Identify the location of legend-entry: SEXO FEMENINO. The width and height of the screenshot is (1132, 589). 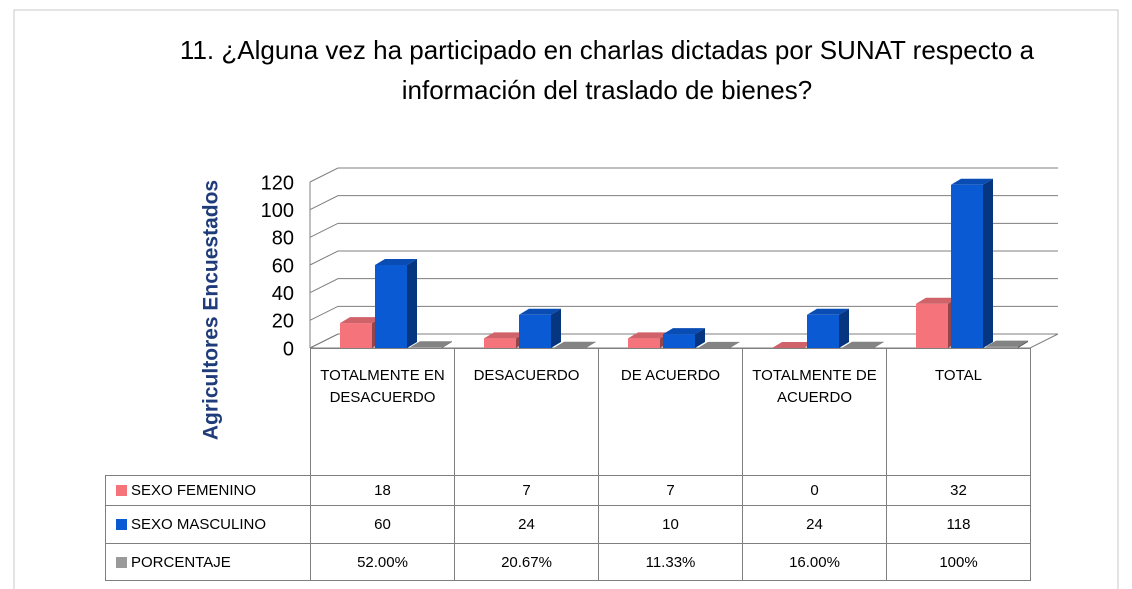
(208, 490).